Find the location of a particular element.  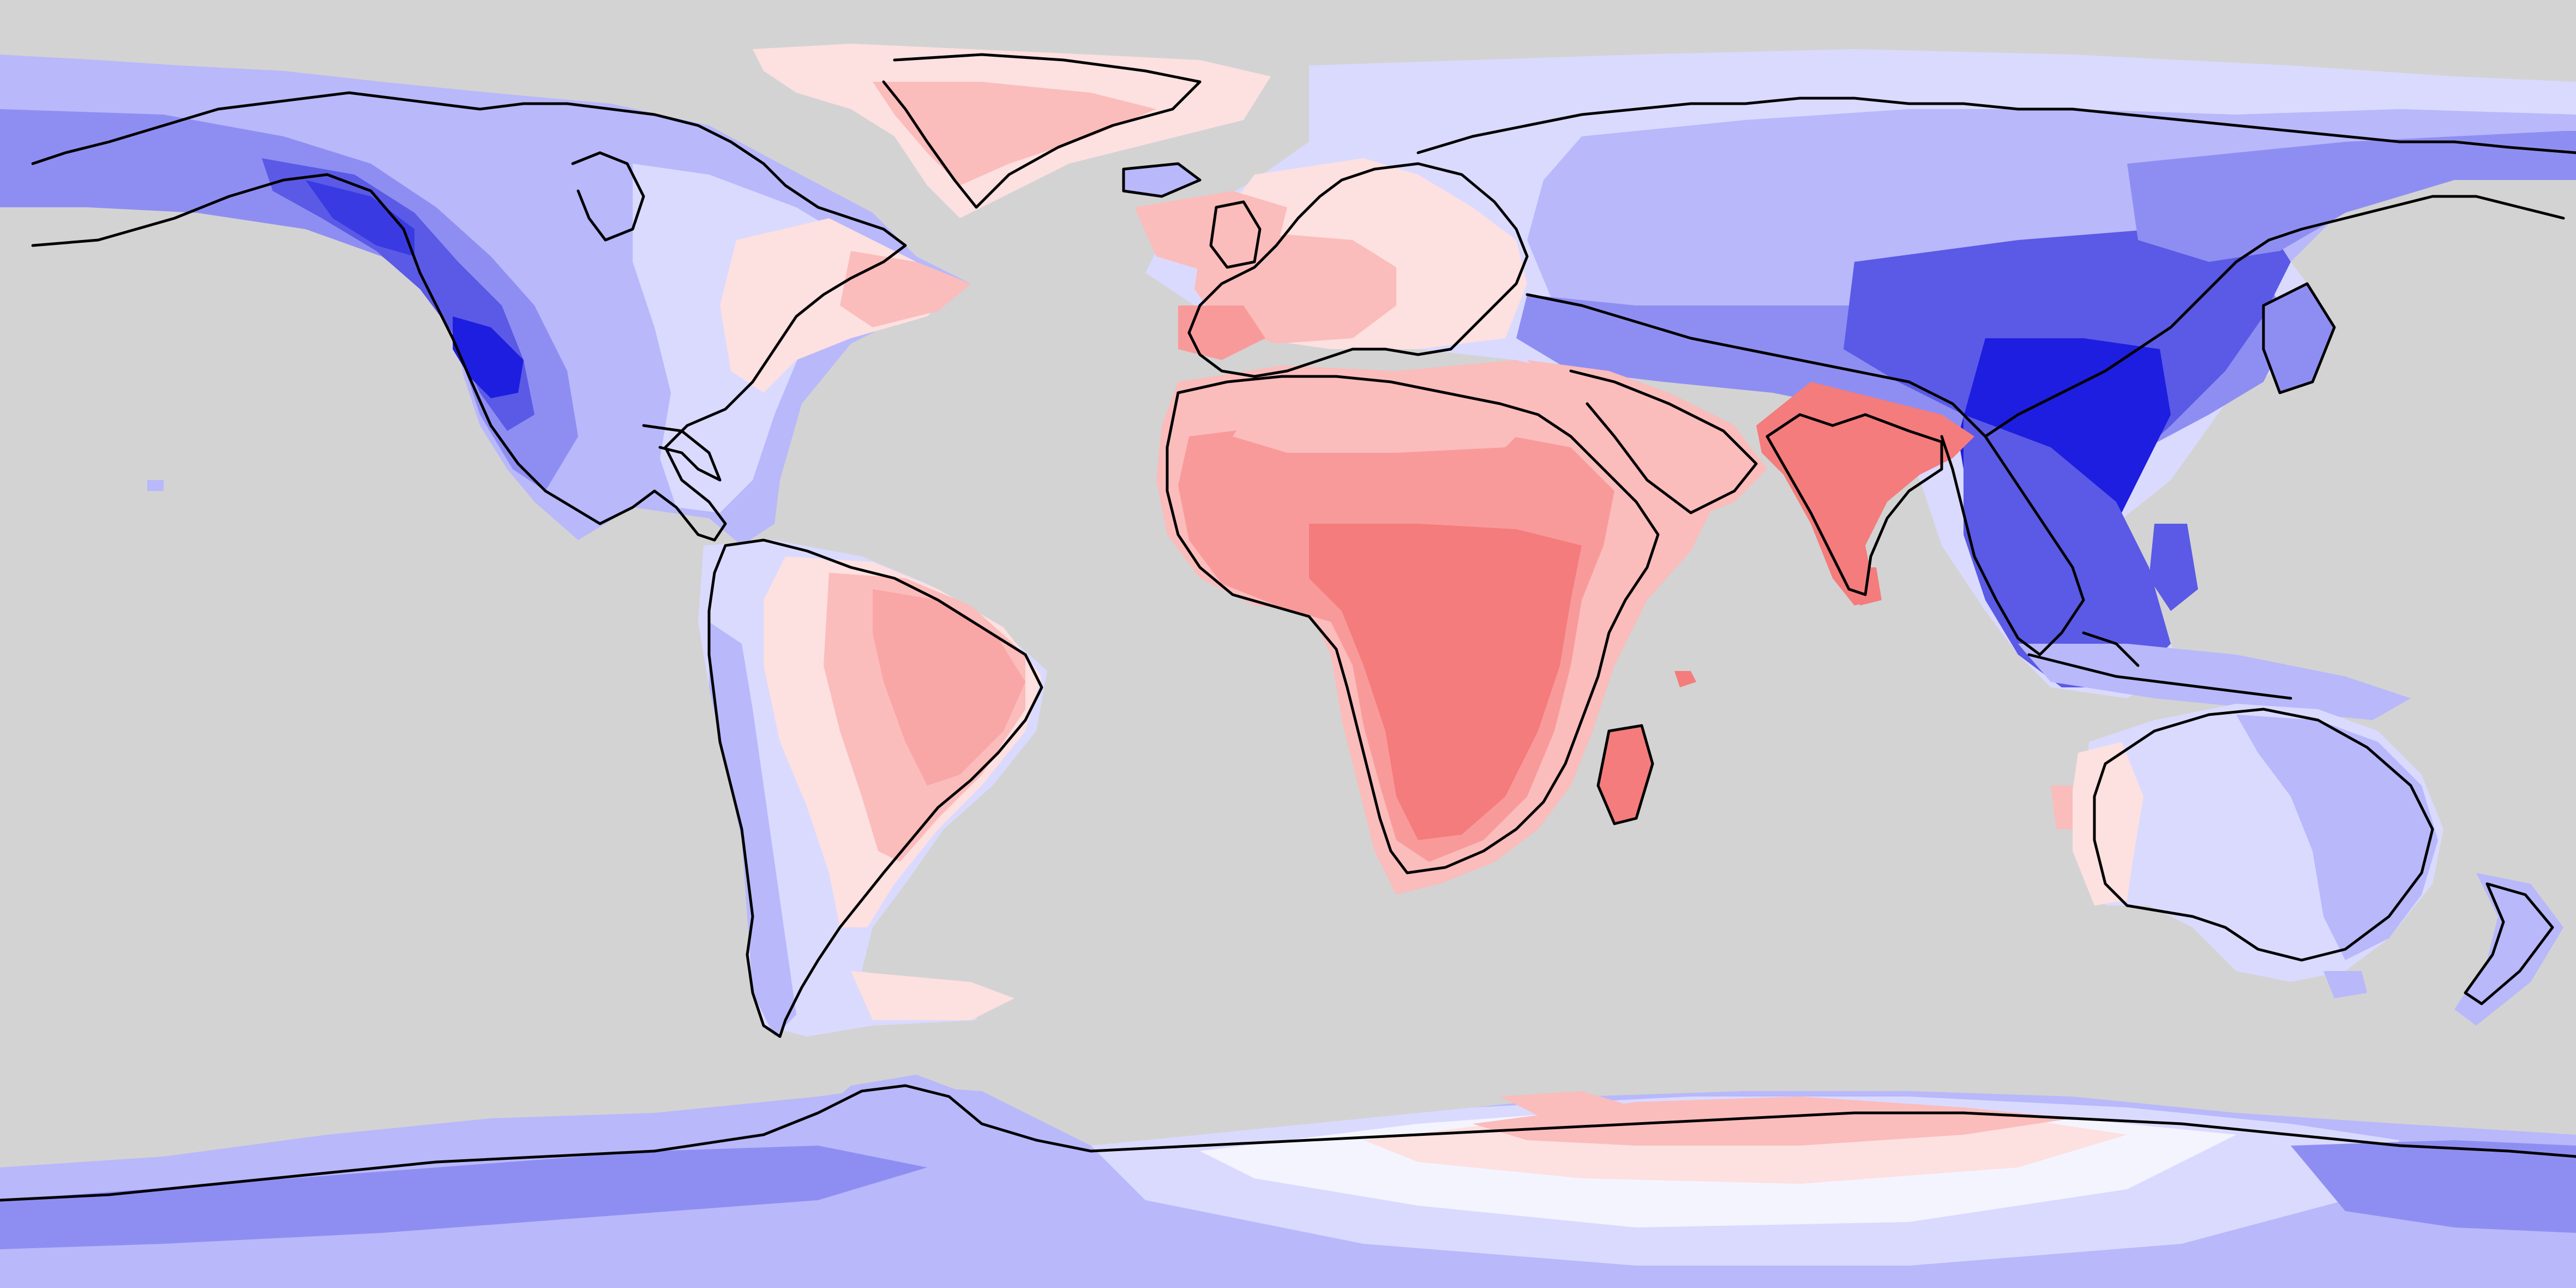

coast-new-zealand is located at coordinates (2509, 944).